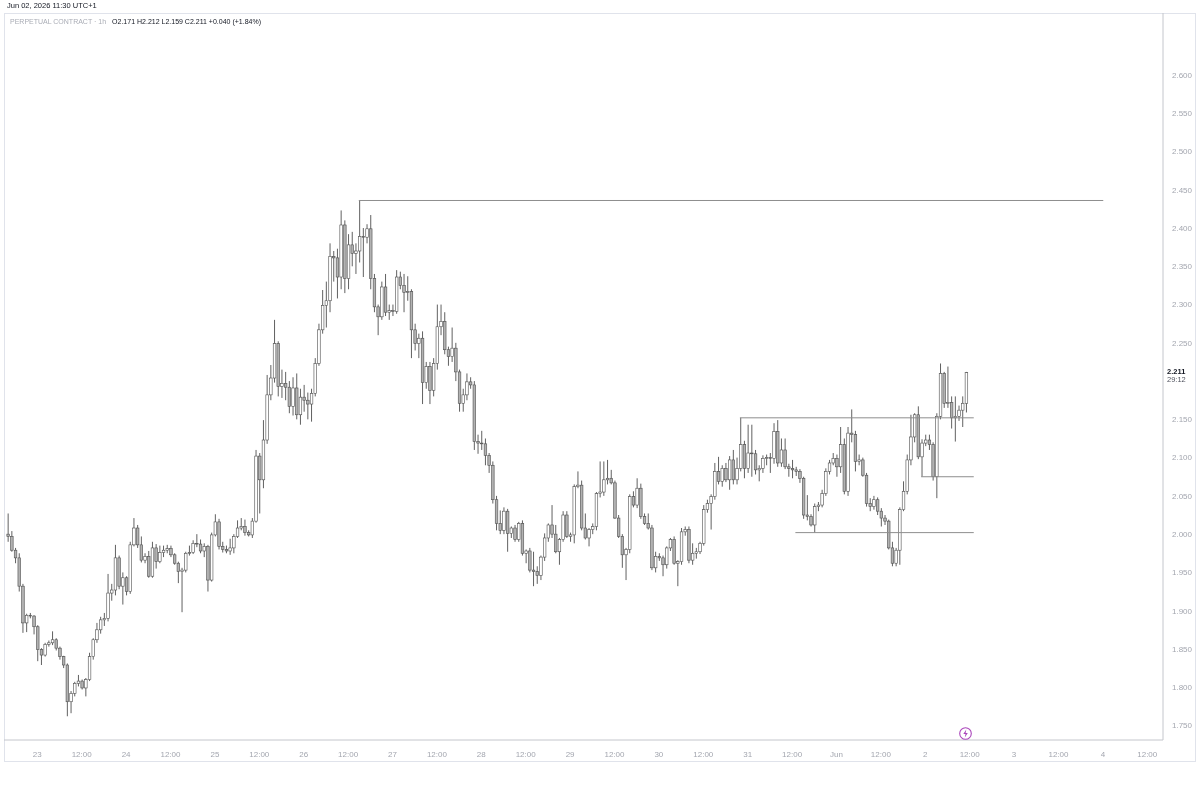 This screenshot has width=1200, height=793. What do you see at coordinates (1182, 726) in the screenshot?
I see `y-tick-label: 1.750` at bounding box center [1182, 726].